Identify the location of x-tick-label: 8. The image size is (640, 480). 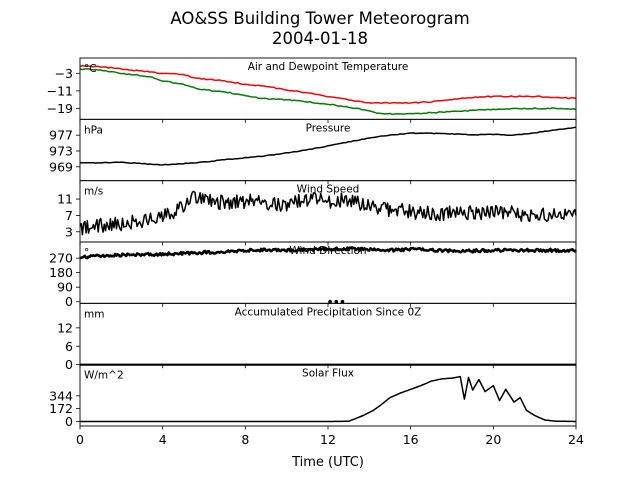
(245, 439).